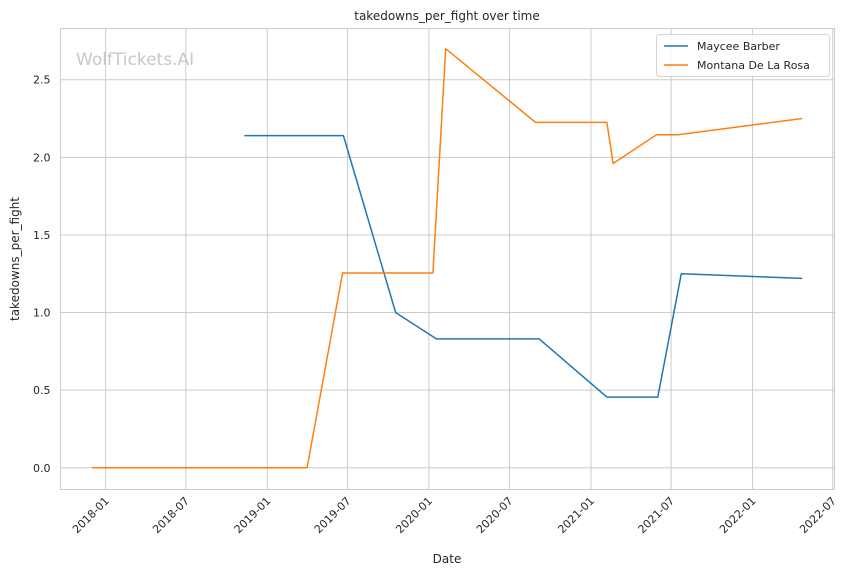 The height and width of the screenshot is (575, 862). Describe the element at coordinates (753, 65) in the screenshot. I see `legend-label: Montana De La Rosa` at that location.